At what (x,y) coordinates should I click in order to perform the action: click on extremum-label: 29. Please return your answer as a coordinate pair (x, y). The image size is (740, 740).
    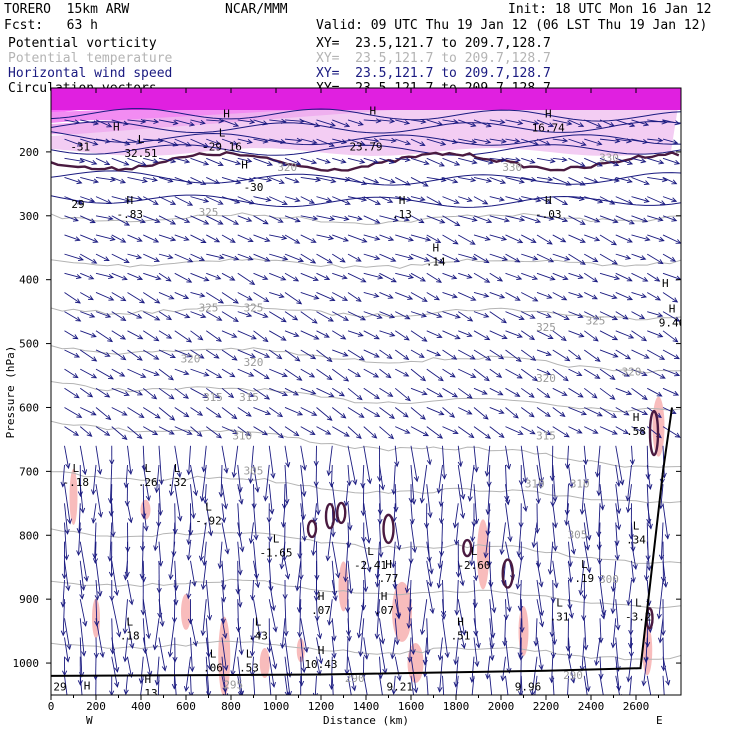
    Looking at the image, I should click on (59, 687).